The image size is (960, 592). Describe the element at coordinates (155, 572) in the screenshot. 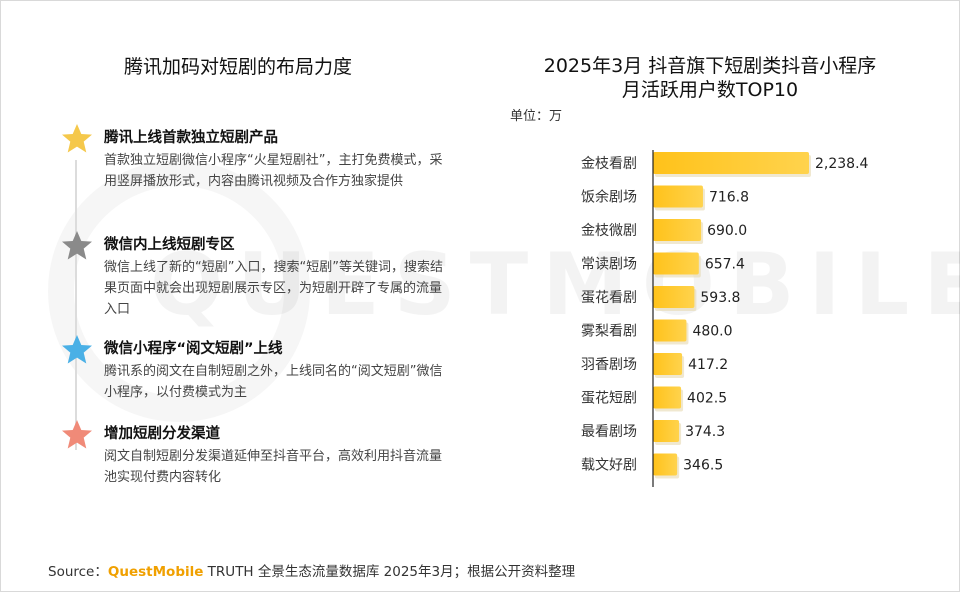

I see `source-brand: QuestMobile` at that location.